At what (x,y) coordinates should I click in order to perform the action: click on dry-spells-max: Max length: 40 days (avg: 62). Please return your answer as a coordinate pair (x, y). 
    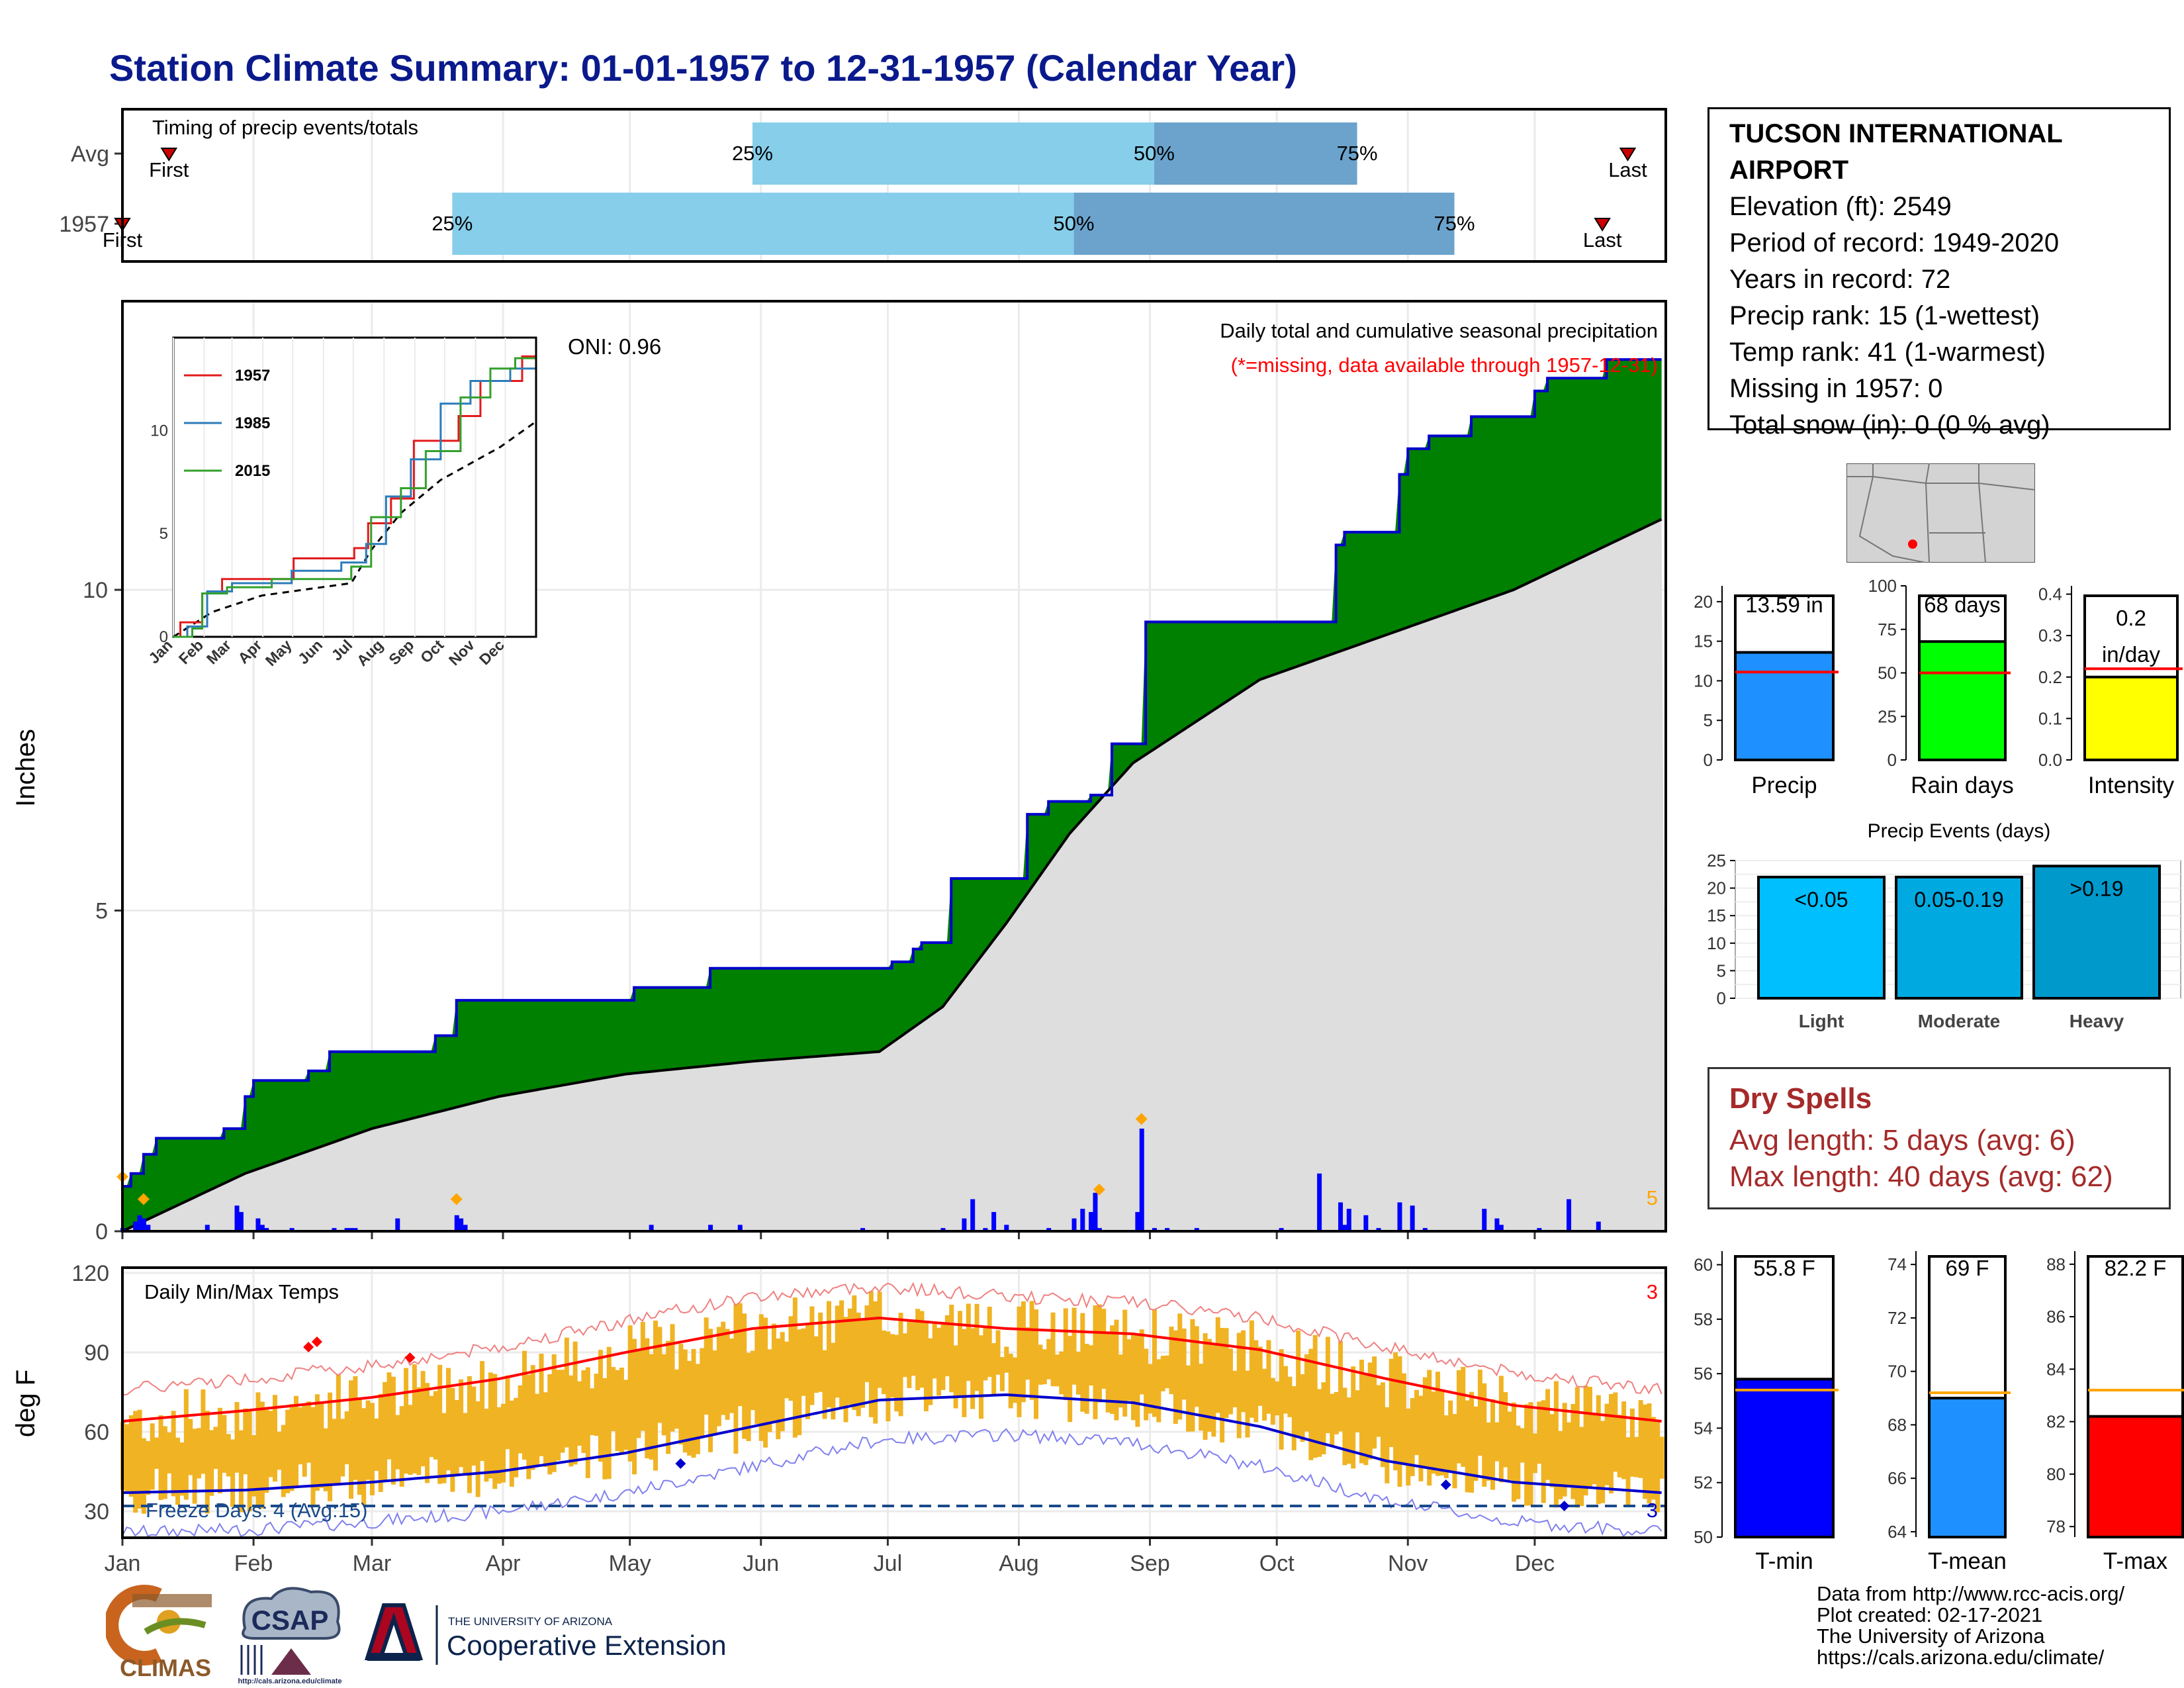
    Looking at the image, I should click on (1921, 1176).